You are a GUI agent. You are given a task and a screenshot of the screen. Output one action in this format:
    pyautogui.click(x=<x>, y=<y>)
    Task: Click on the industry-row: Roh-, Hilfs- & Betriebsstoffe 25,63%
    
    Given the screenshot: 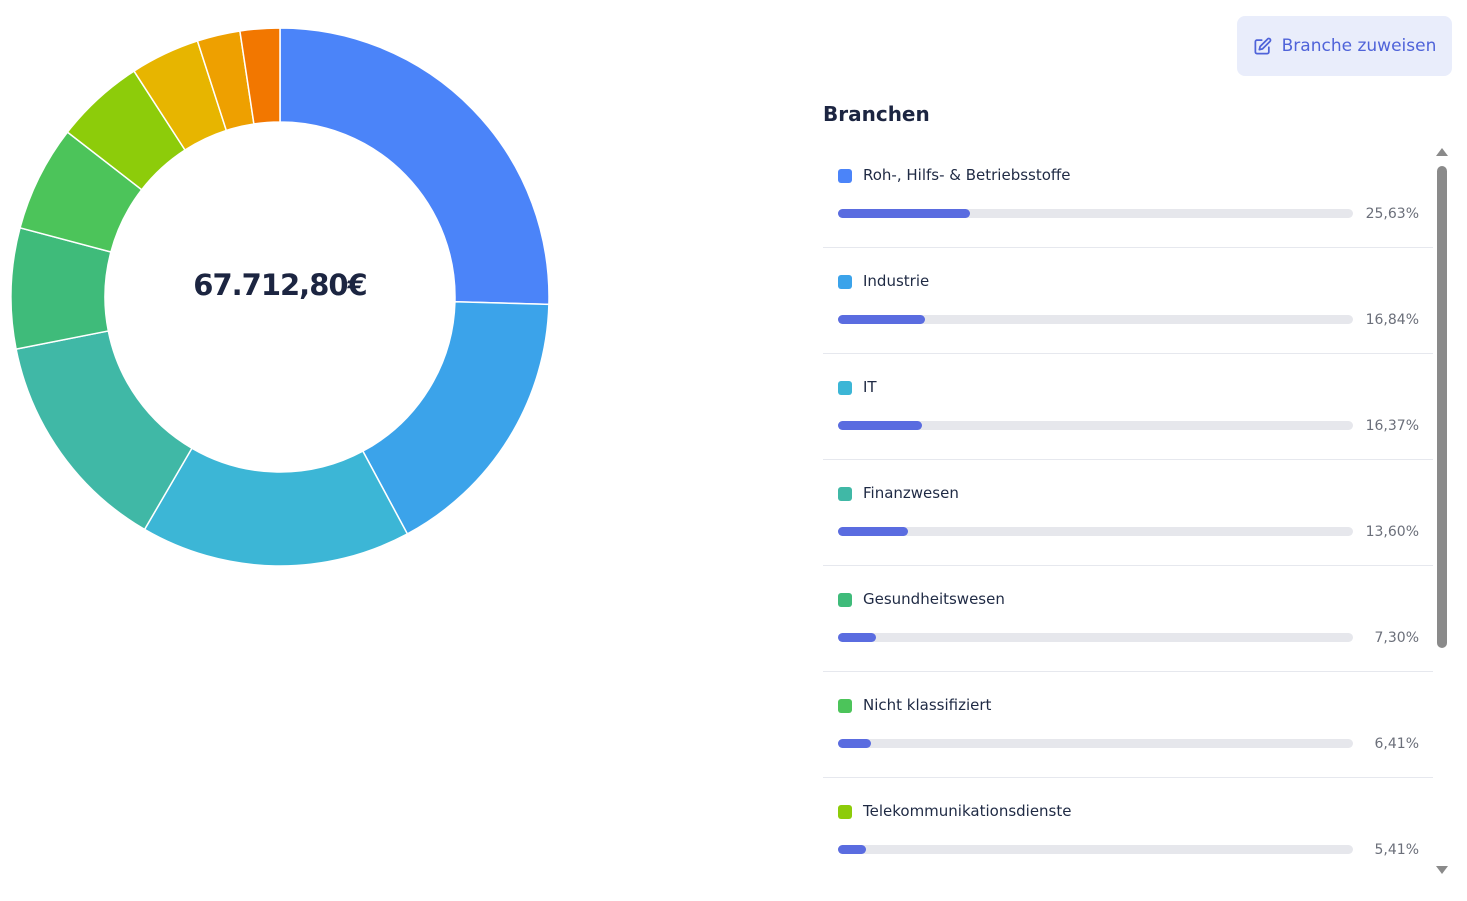 What is the action you would take?
    pyautogui.click(x=1128, y=195)
    